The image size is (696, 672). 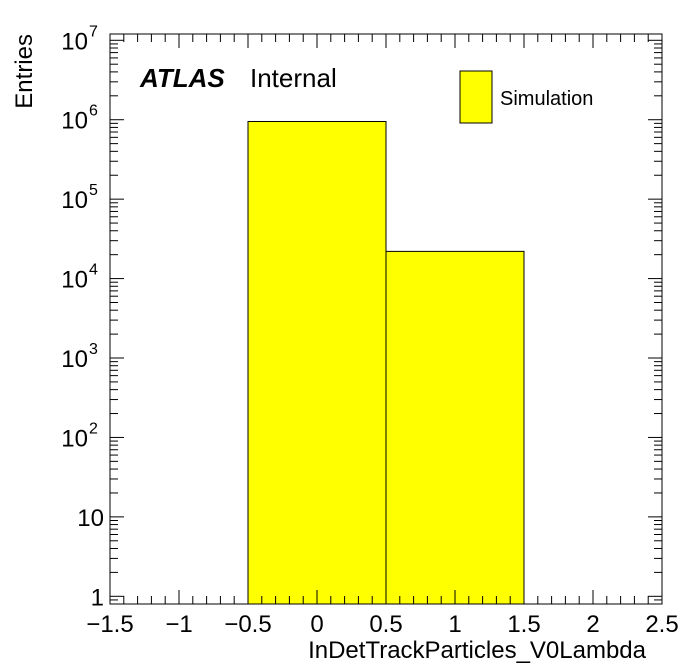 What do you see at coordinates (182, 78) in the screenshot?
I see `atlas-label: ATLAS` at bounding box center [182, 78].